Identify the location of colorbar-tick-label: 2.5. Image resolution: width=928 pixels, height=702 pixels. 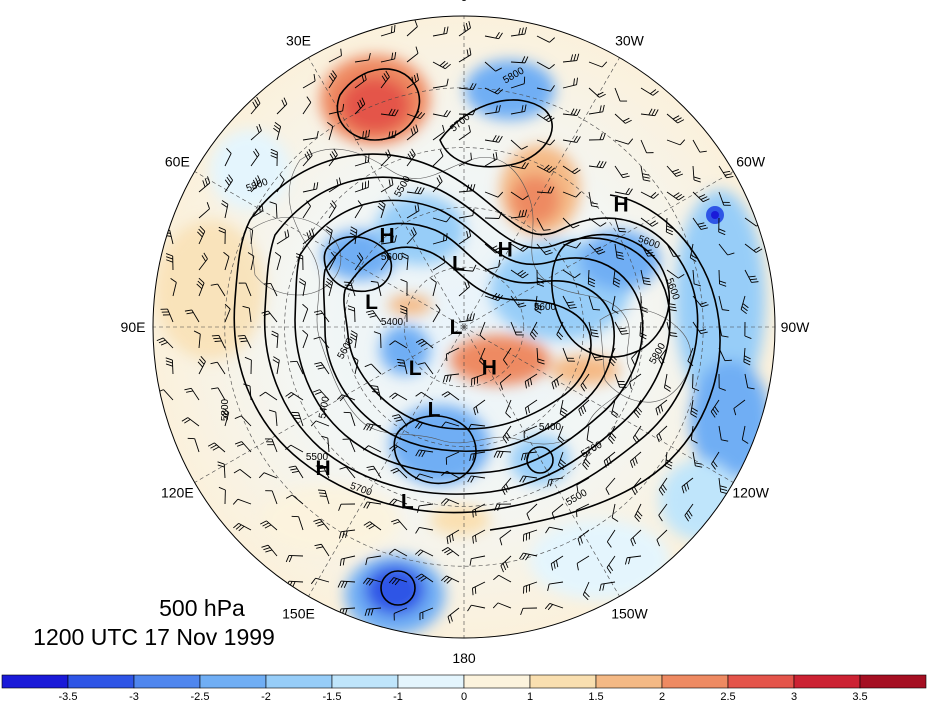
(727, 696).